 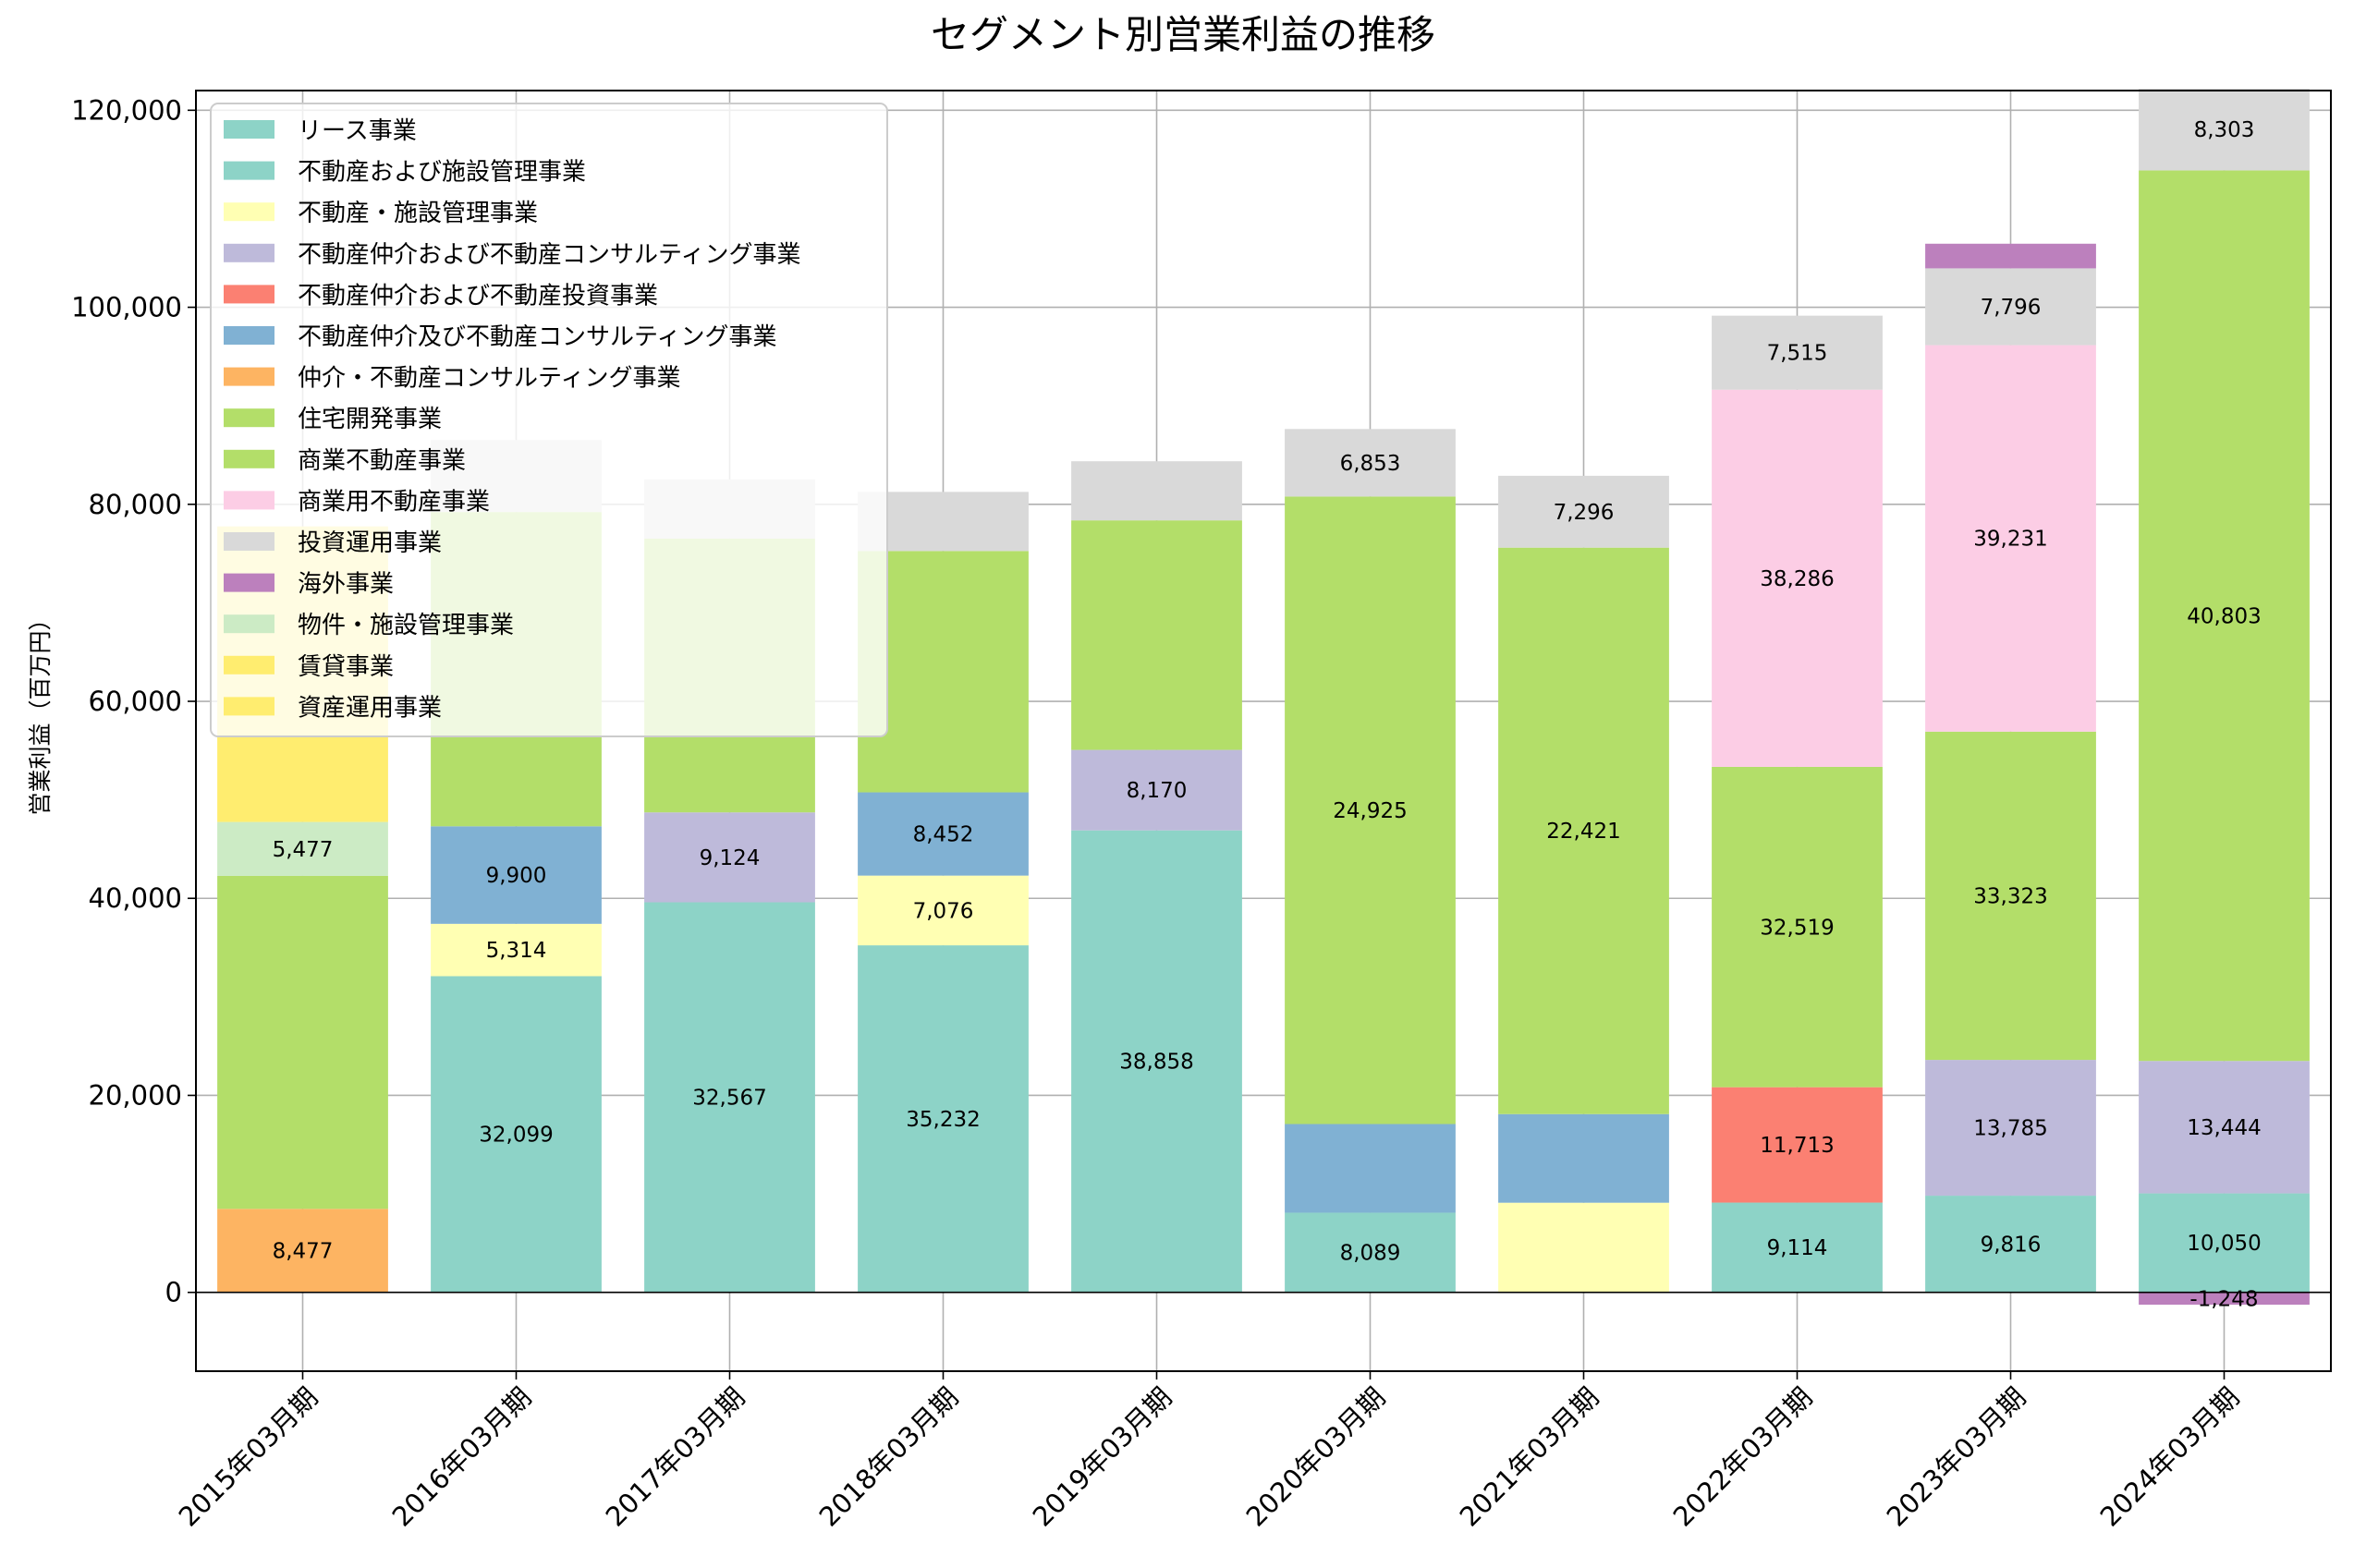 I want to click on legend-entry: 物件・施設管理事業, so click(x=406, y=625).